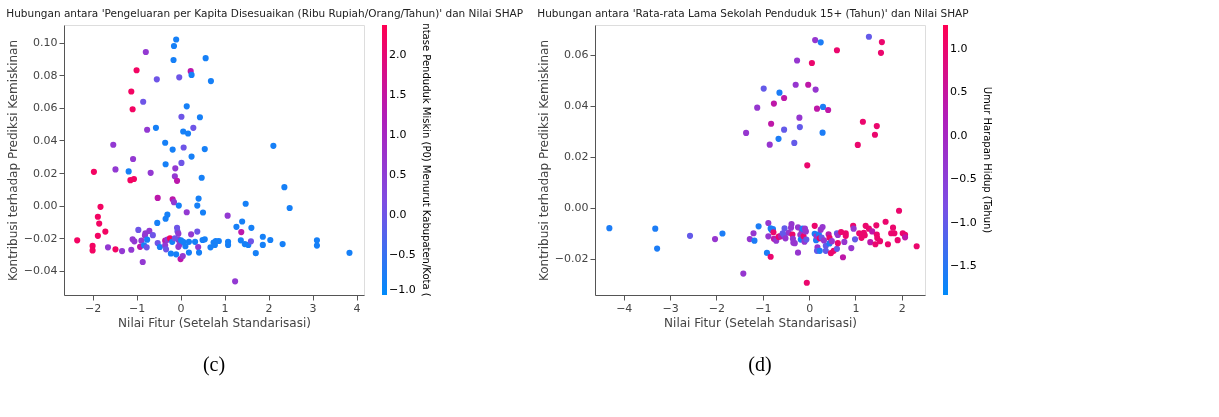 This screenshot has height=417, width=1219. Describe the element at coordinates (214, 364) in the screenshot. I see `text: (c)` at that location.